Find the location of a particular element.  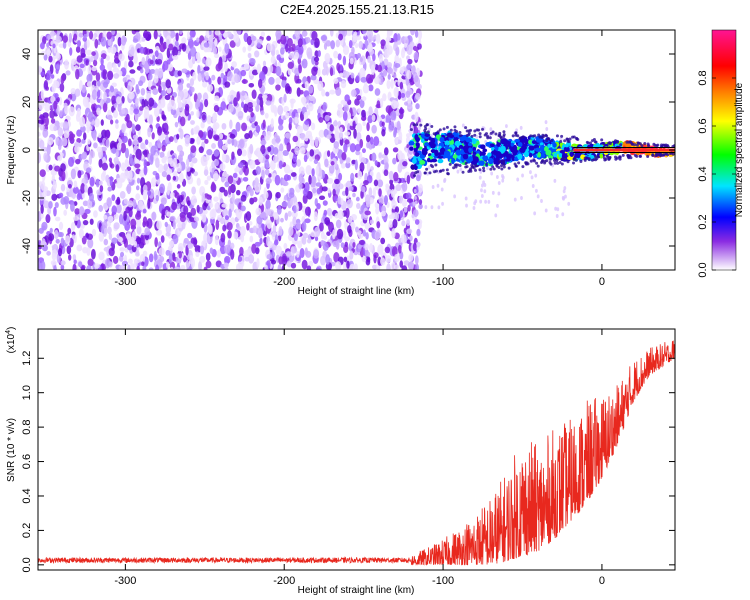

carrier-line is located at coordinates (624, 150).